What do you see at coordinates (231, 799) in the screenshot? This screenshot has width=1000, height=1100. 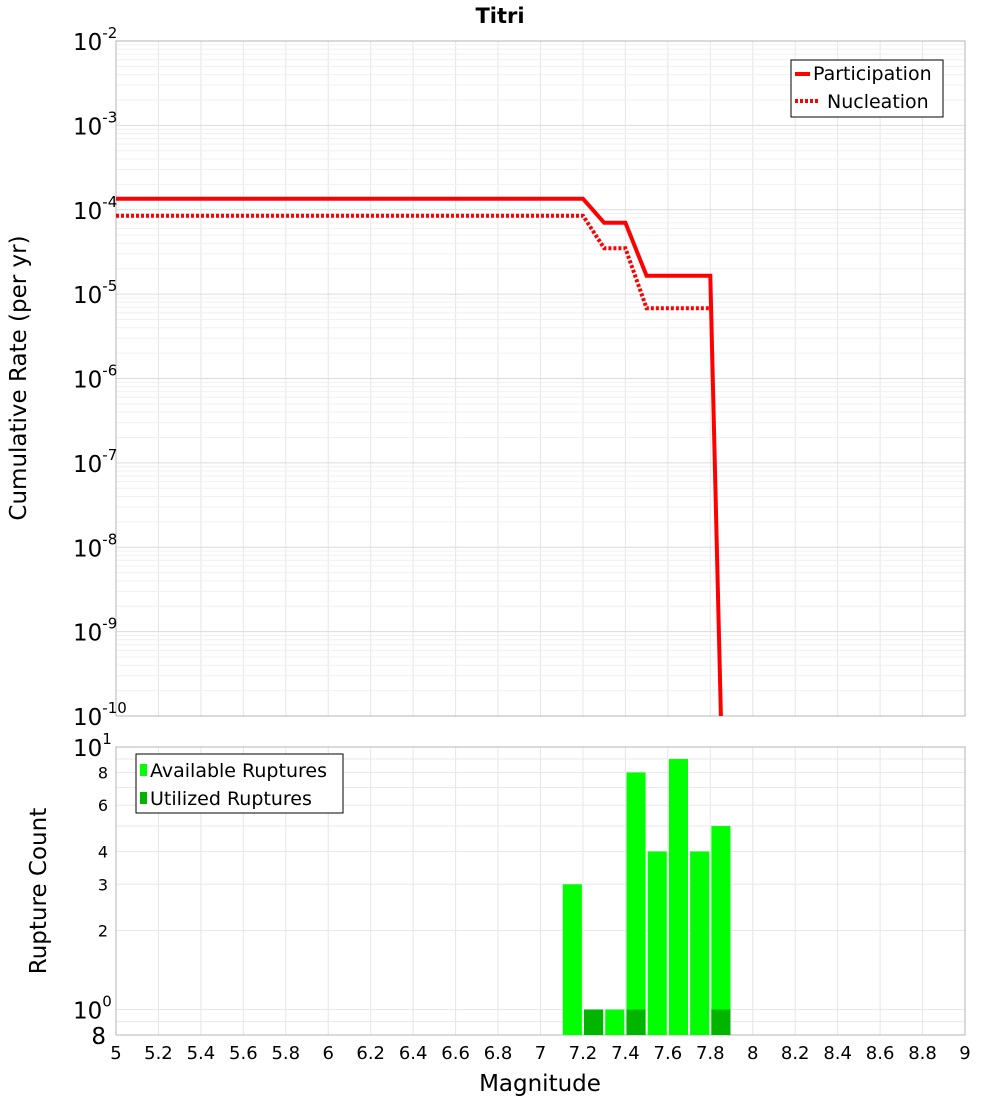 I see `legend-utilized-label: Utilized Ruptures` at bounding box center [231, 799].